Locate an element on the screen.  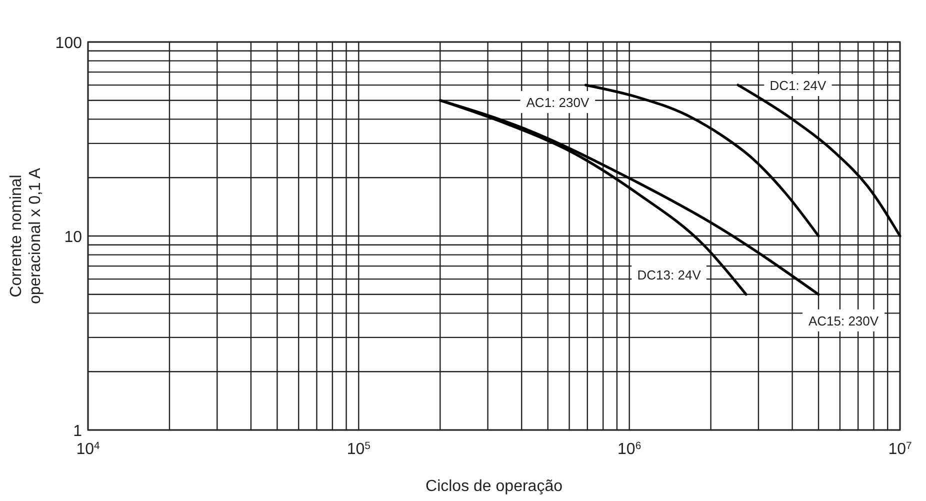
y-tick-label: 100 is located at coordinates (68, 43).